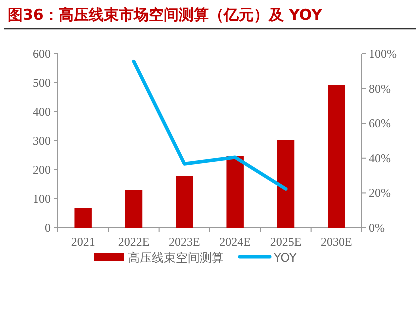 This screenshot has height=320, width=420. What do you see at coordinates (134, 242) in the screenshot?
I see `x-tick-label: 2022E` at bounding box center [134, 242].